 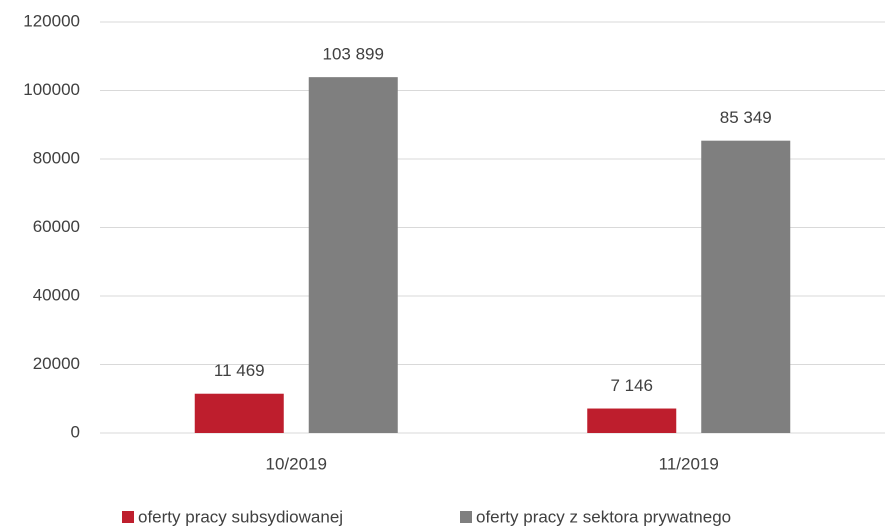 What do you see at coordinates (353, 54) in the screenshot?
I see `value-label: 103 899` at bounding box center [353, 54].